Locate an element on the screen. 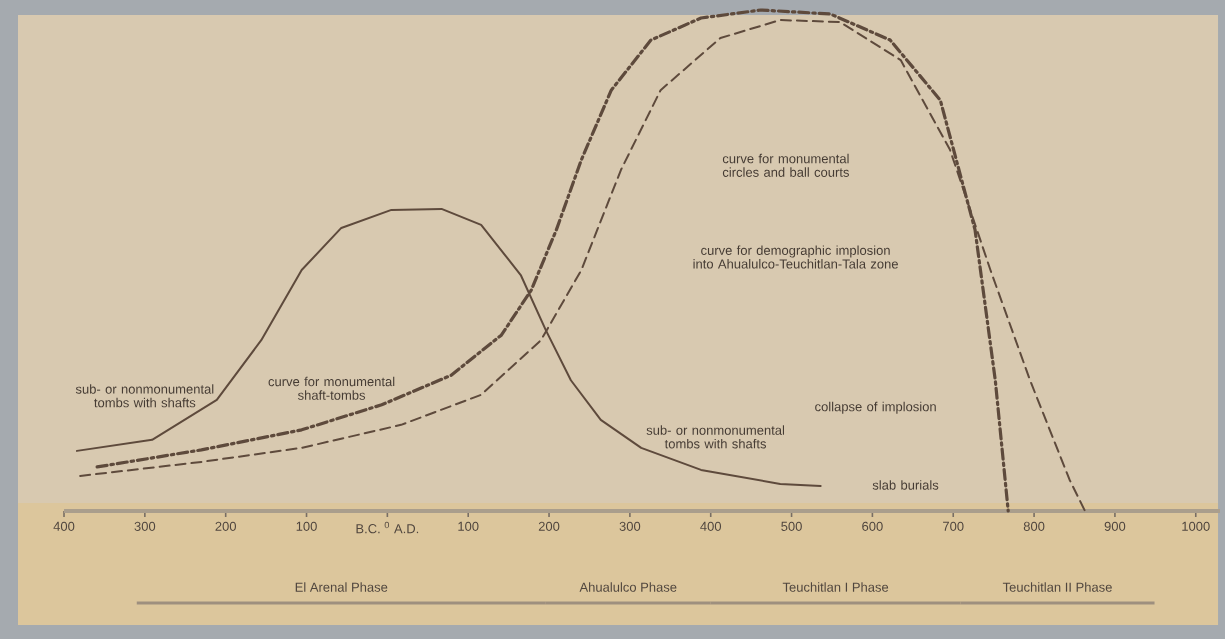 This screenshot has width=1225, height=639. x-tick-label: 800 is located at coordinates (1034, 526).